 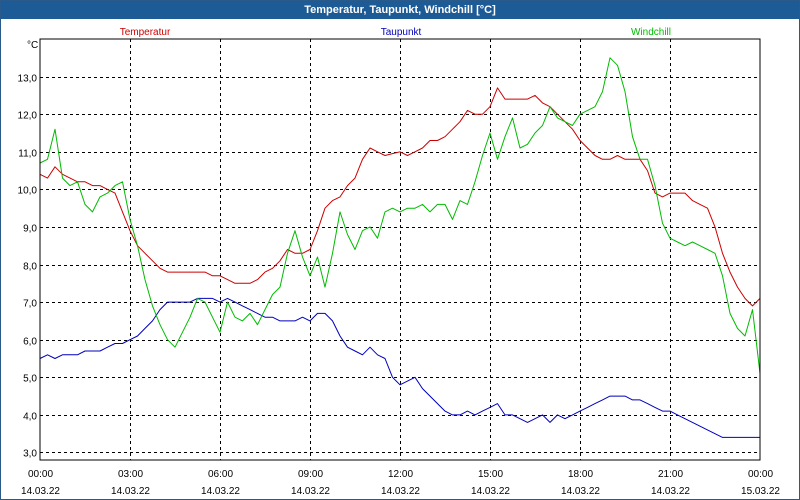 I want to click on x-tick-time: 15:00, so click(x=490, y=474).